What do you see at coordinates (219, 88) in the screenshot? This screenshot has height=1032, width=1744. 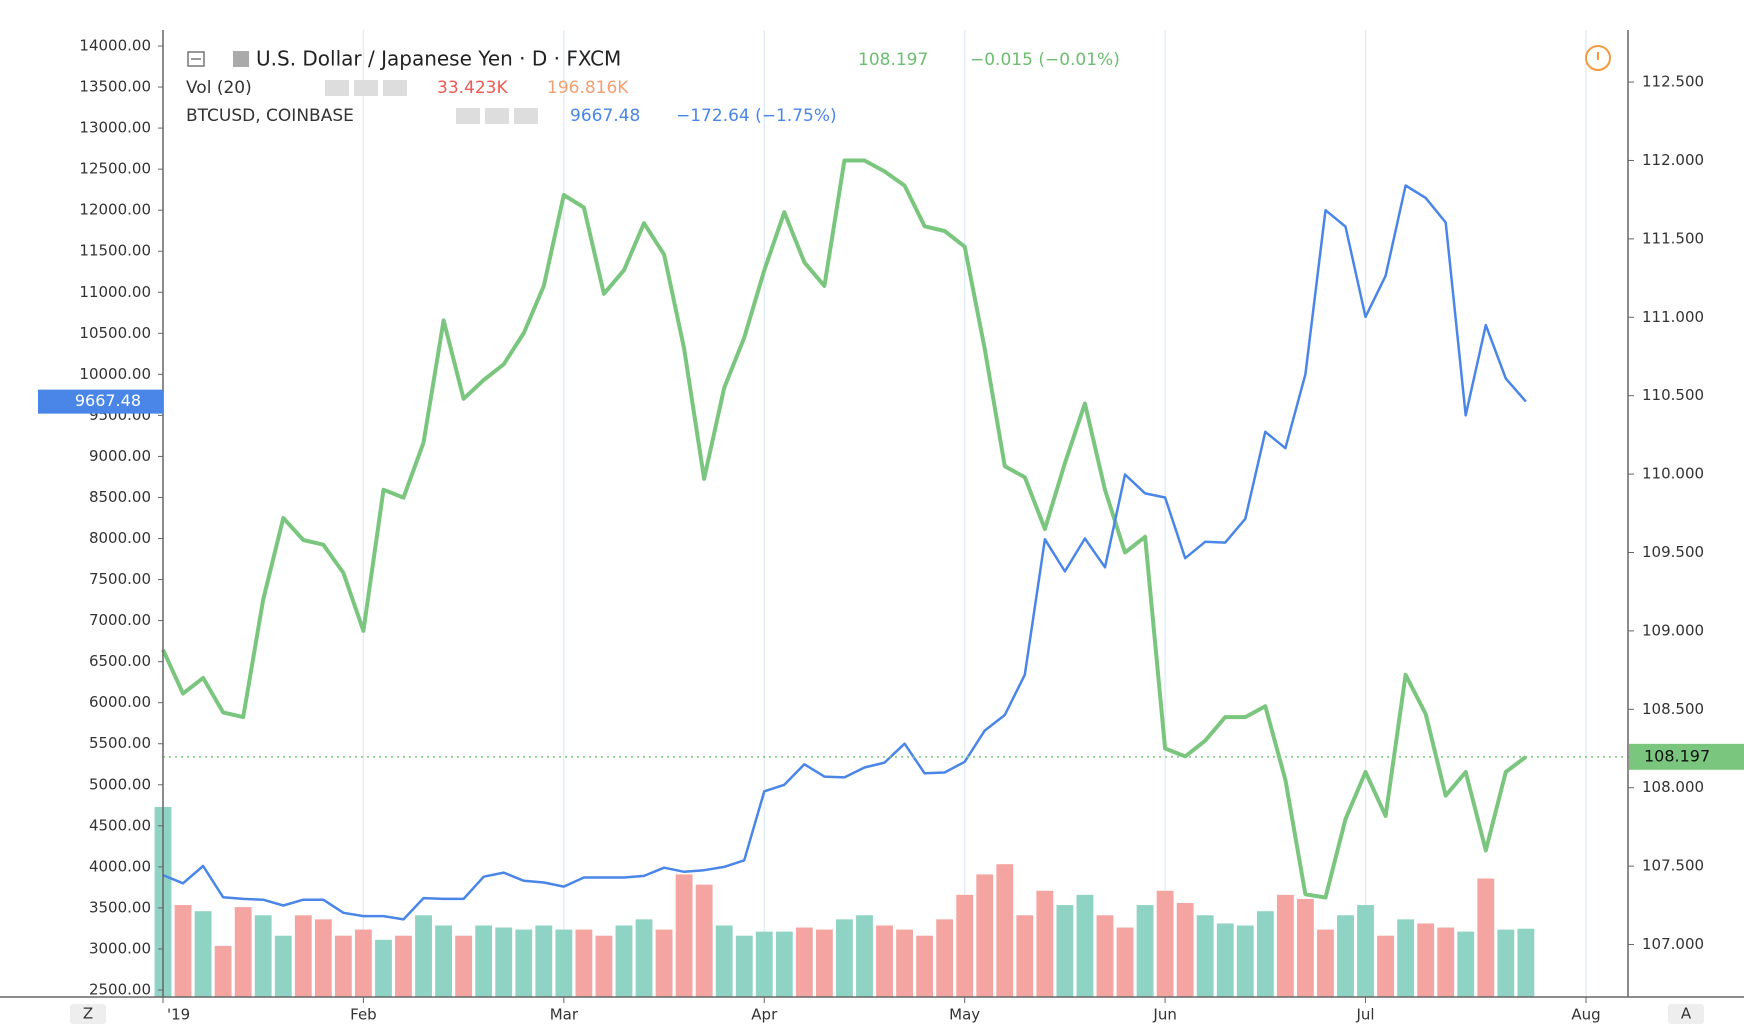 I see `volume-name: Vol (20)` at bounding box center [219, 88].